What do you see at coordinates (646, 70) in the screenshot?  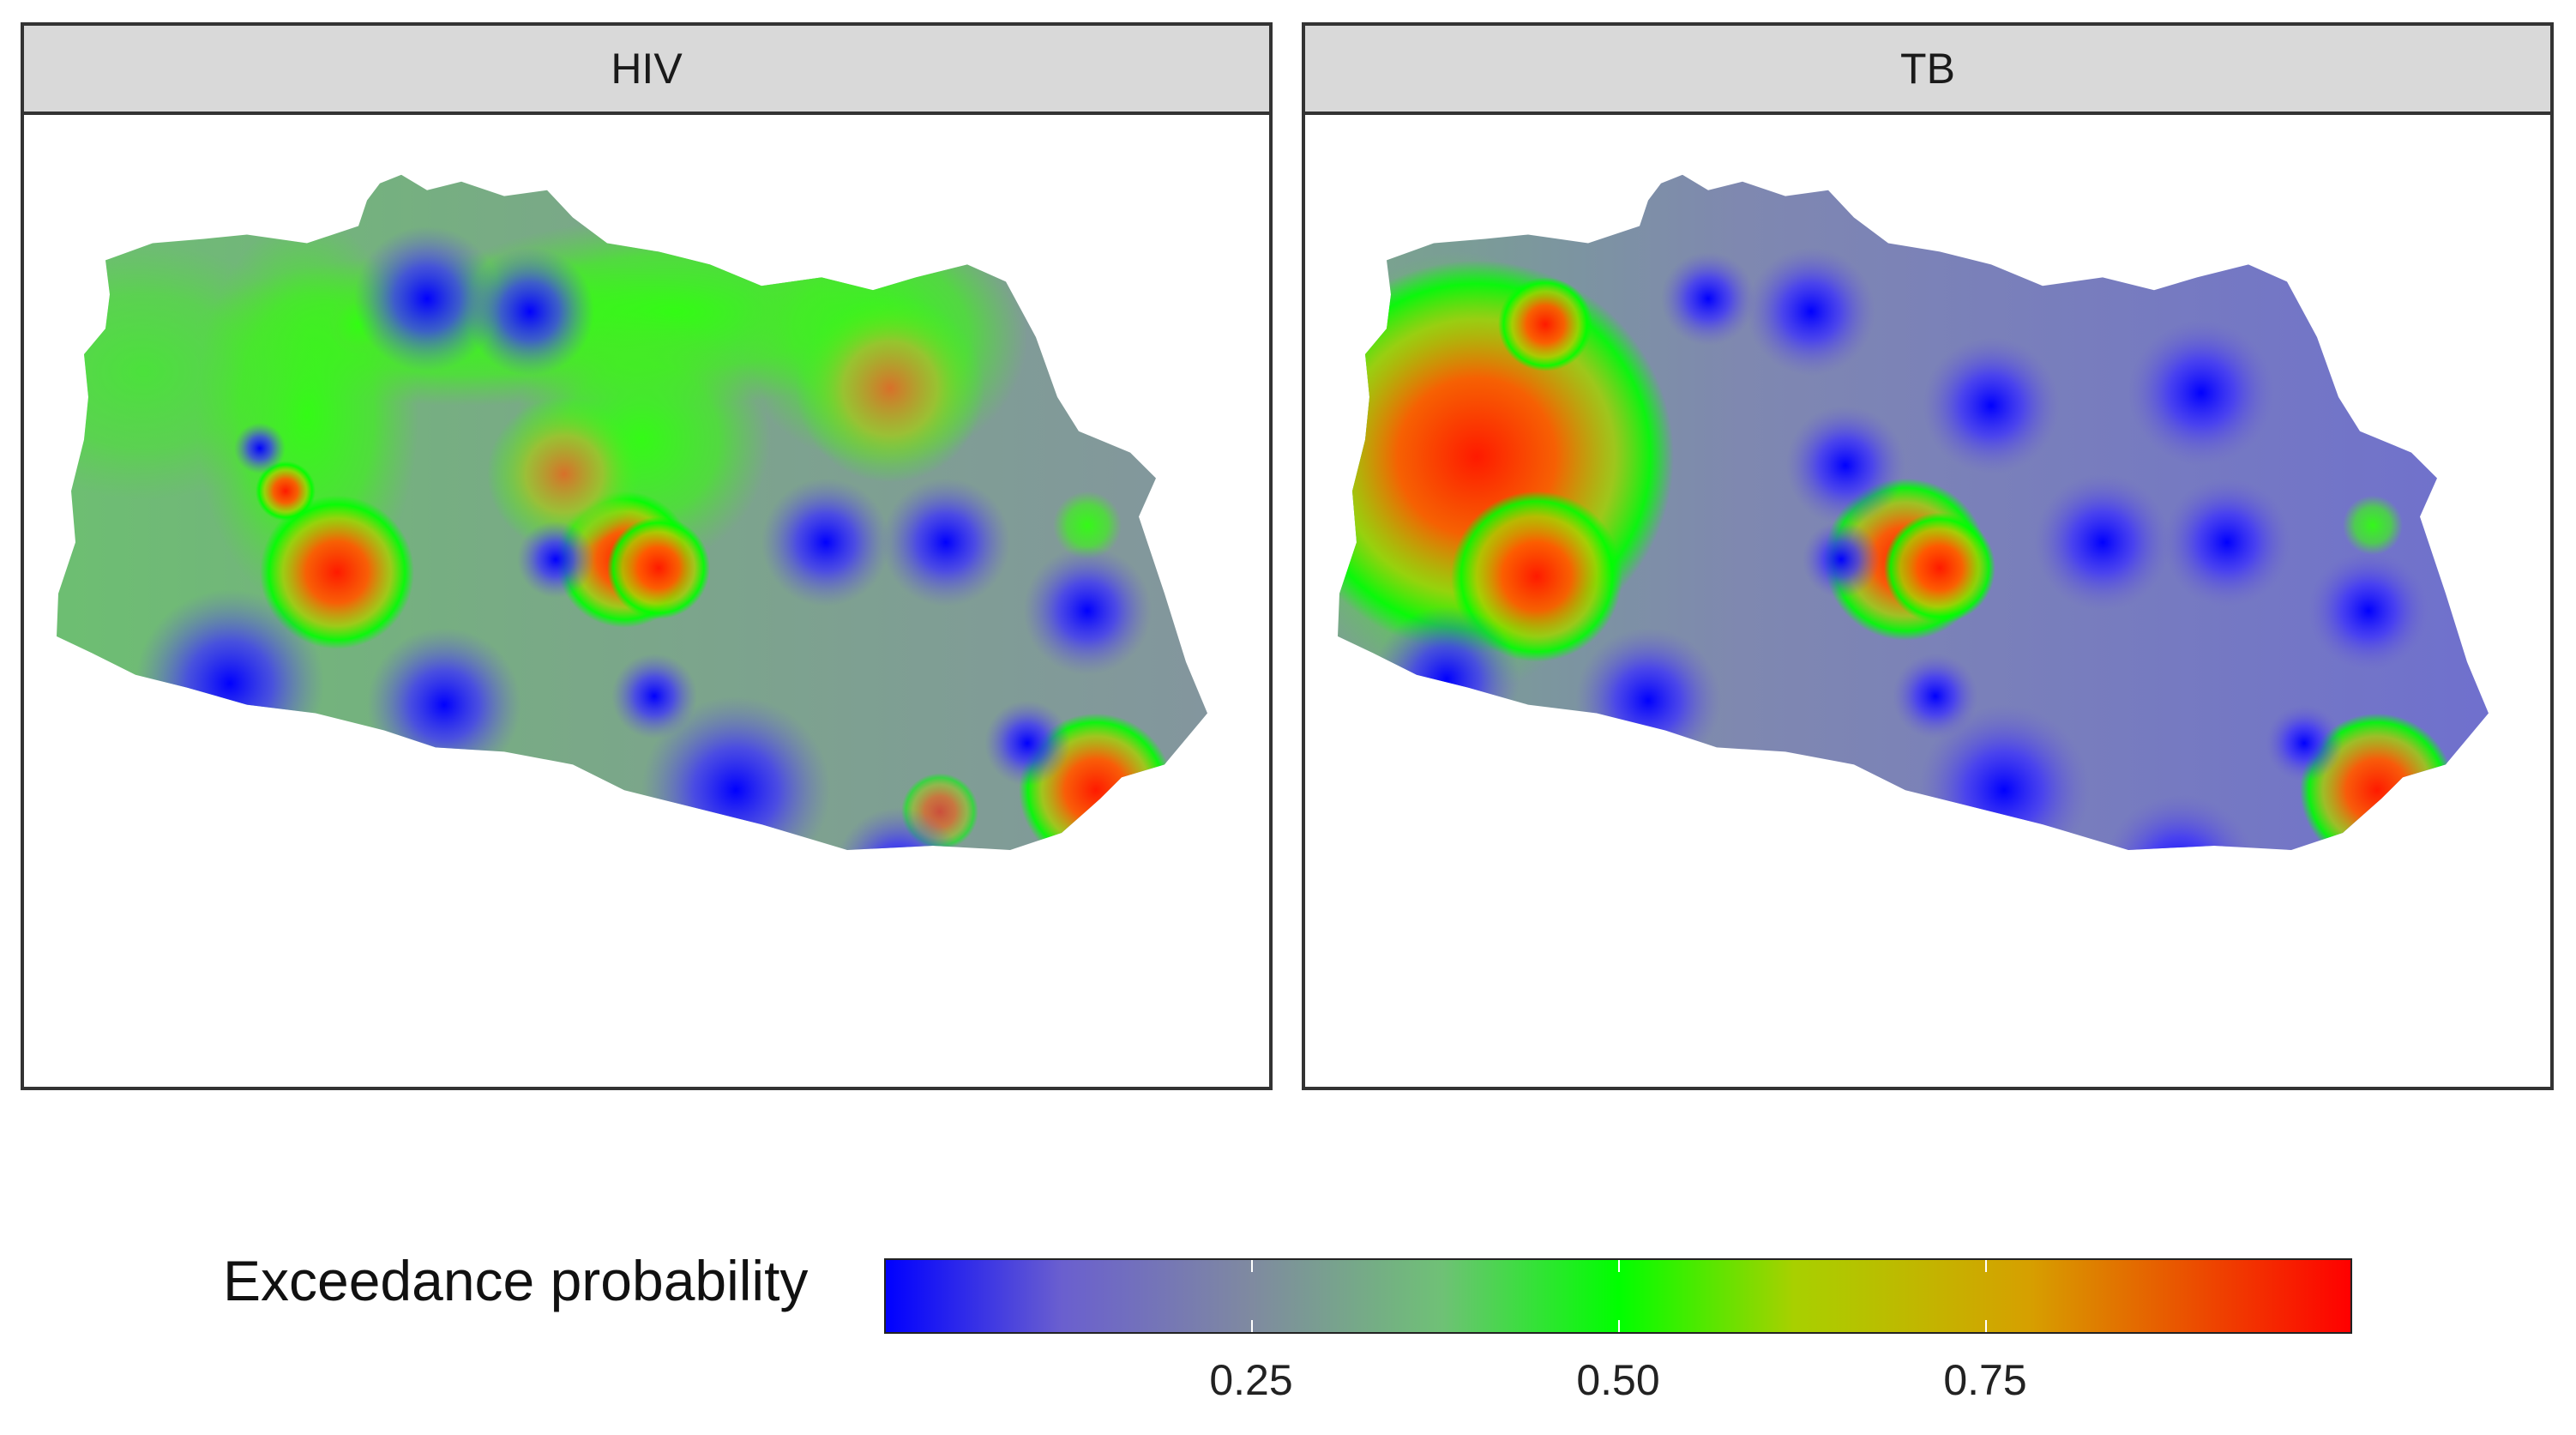 I see `panel-strip-label: HIV` at bounding box center [646, 70].